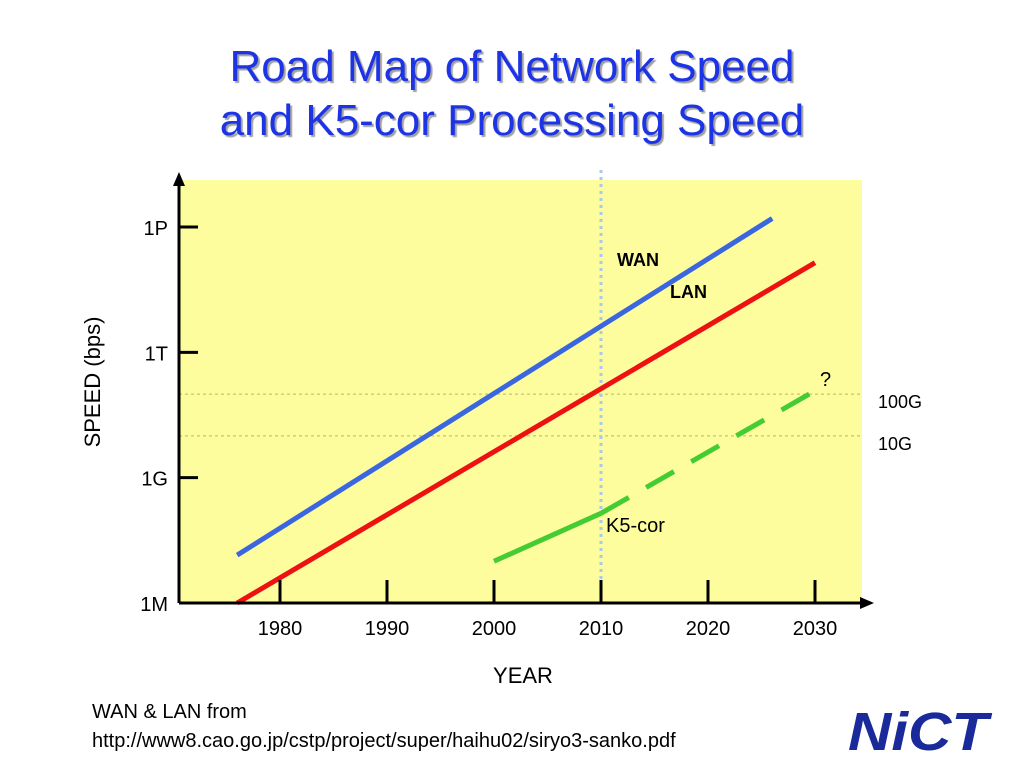 This screenshot has height=768, width=1024. Describe the element at coordinates (494, 629) in the screenshot. I see `x-tick-label-2000: 2000` at that location.